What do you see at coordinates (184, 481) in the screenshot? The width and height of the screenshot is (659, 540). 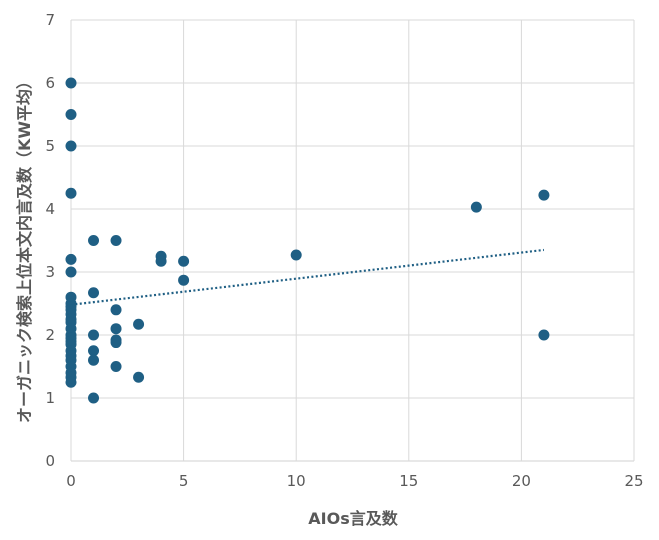 I see `x-tick-label: 5` at bounding box center [184, 481].